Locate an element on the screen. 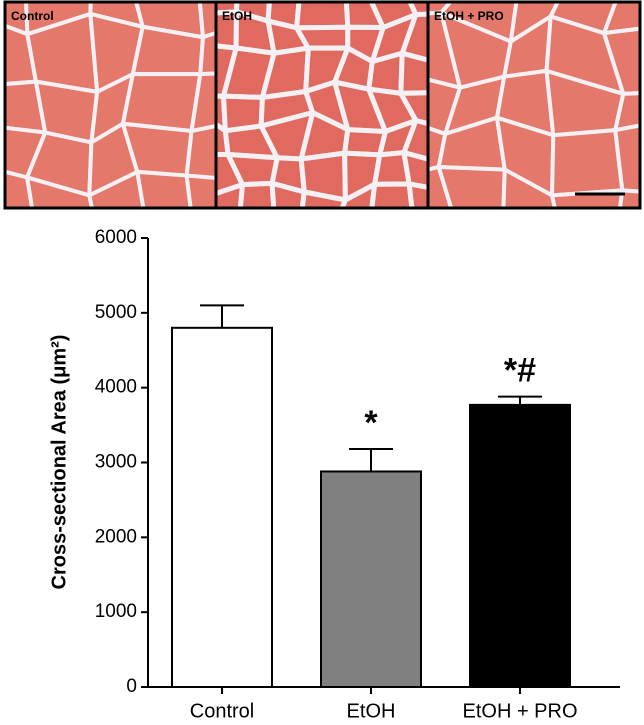  y-axis-label: Cross-sectional Area (μm²) is located at coordinates (59, 462).